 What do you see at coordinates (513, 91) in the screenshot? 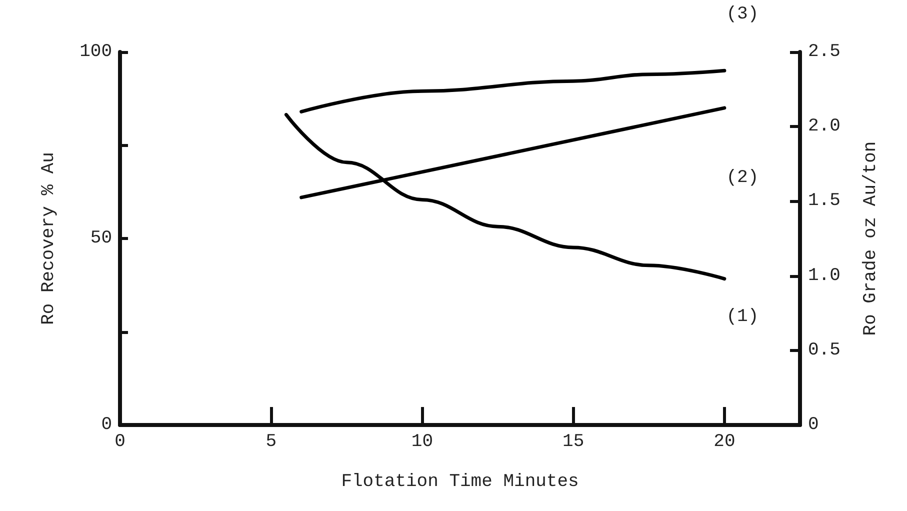
I see `line-series` at bounding box center [513, 91].